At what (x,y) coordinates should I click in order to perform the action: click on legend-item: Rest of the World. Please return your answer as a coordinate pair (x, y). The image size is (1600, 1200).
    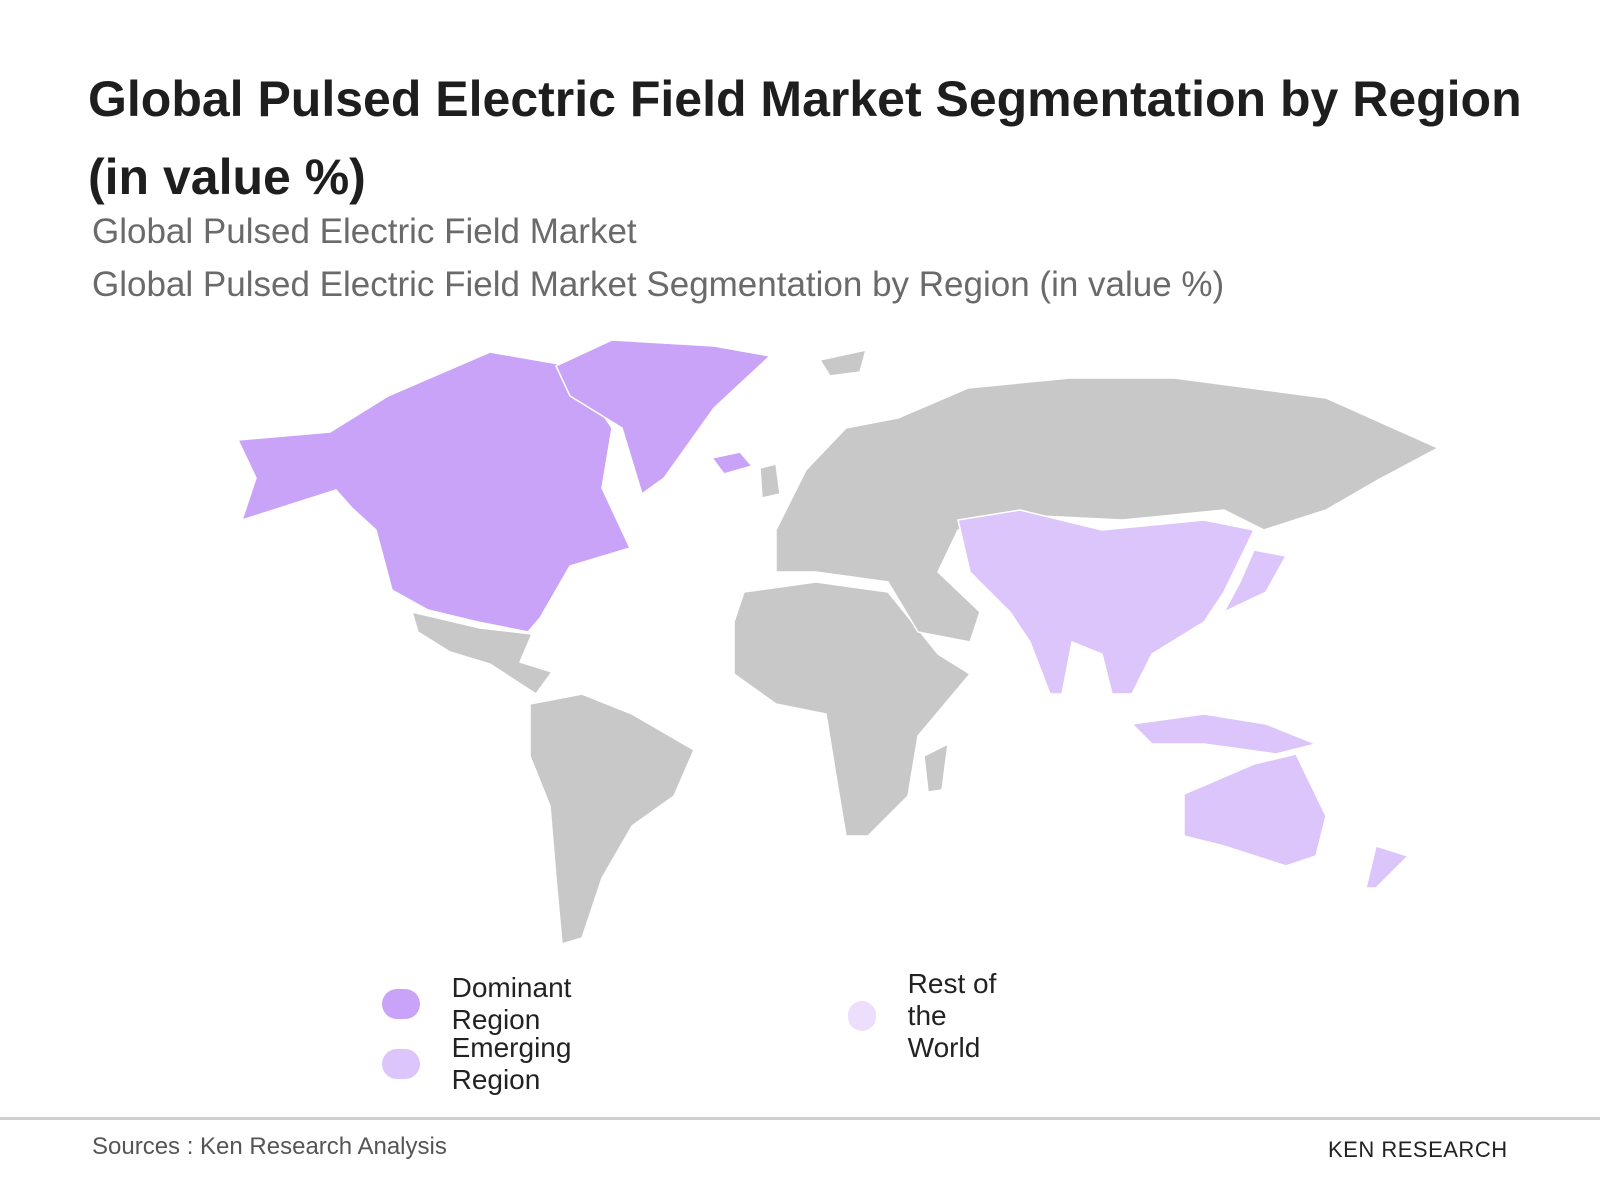
    Looking at the image, I should click on (929, 1016).